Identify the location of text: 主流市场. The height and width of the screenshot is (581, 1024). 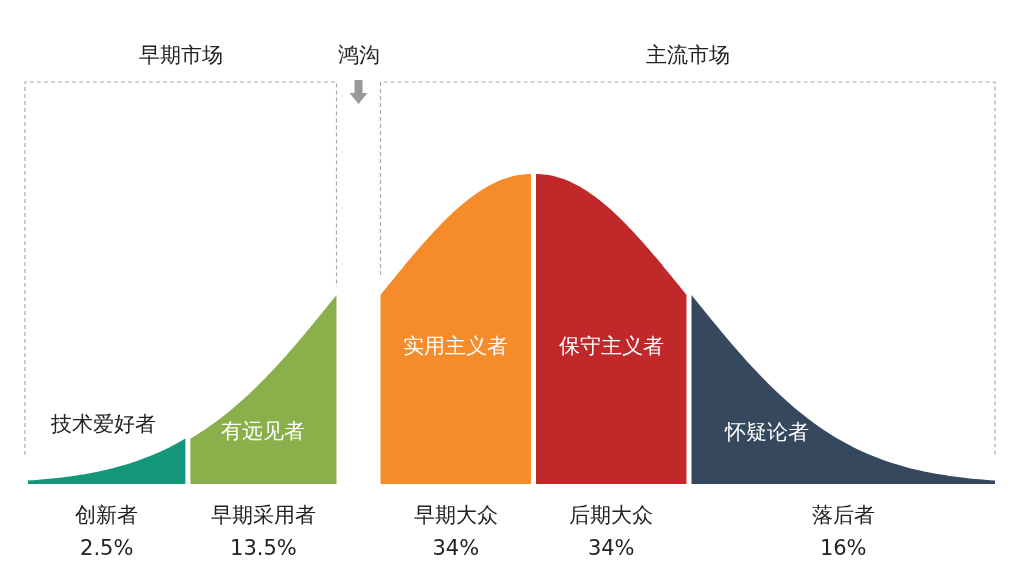
(687, 55).